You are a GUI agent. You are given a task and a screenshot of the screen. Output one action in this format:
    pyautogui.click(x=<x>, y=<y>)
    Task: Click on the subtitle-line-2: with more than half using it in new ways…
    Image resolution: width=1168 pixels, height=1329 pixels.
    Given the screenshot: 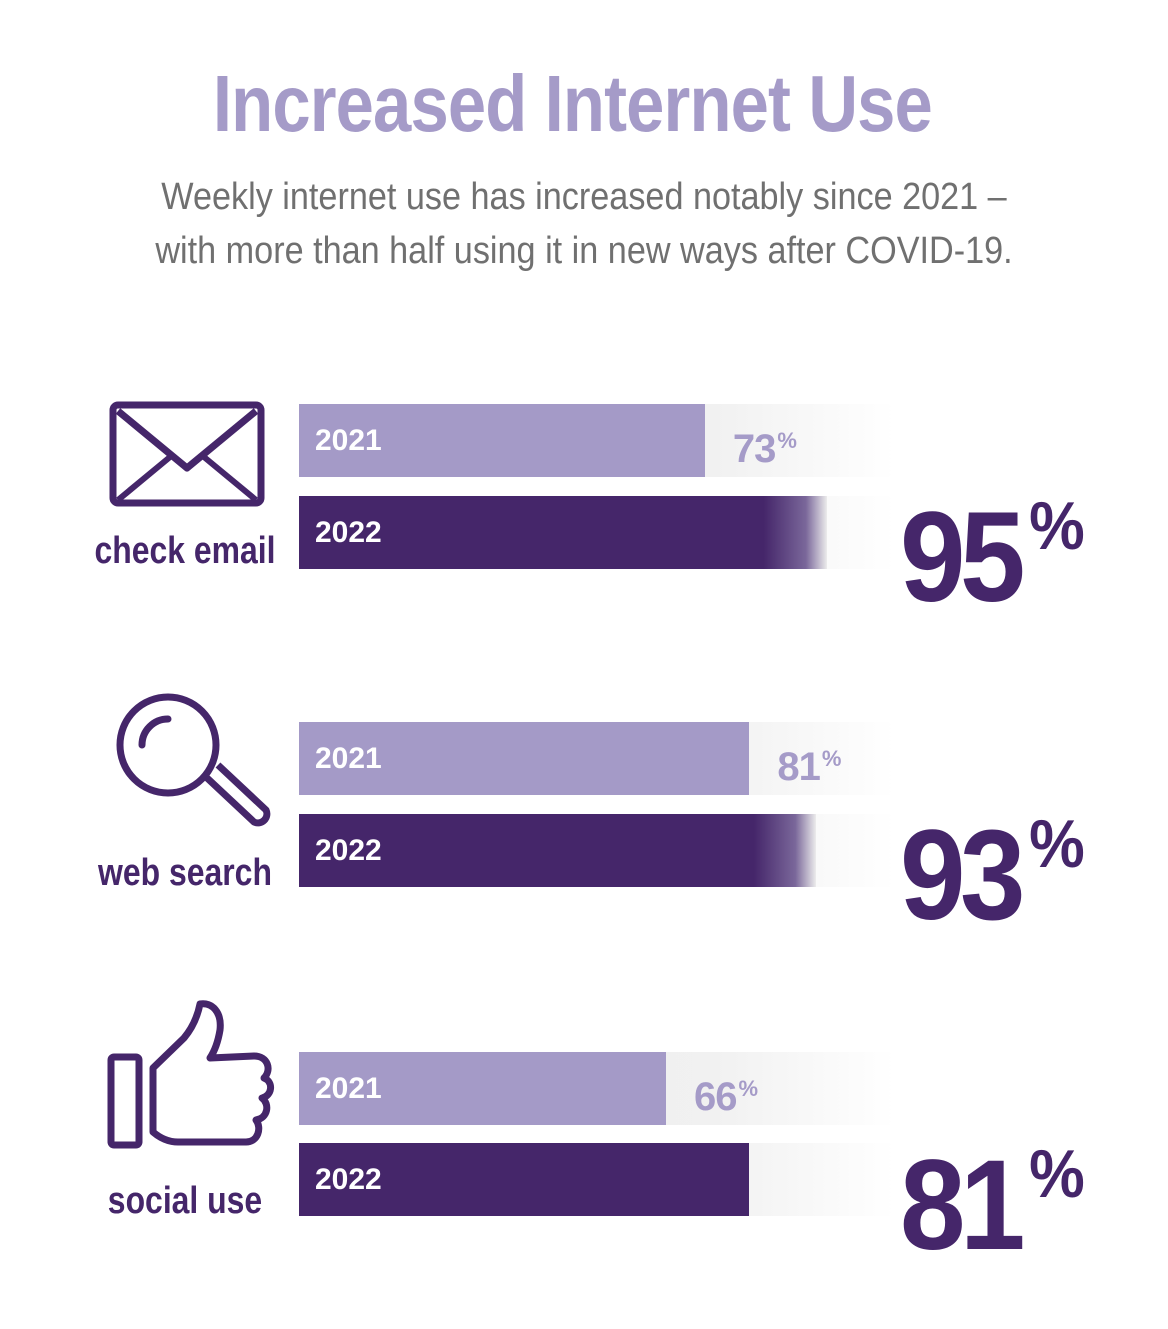 What is the action you would take?
    pyautogui.click(x=584, y=251)
    